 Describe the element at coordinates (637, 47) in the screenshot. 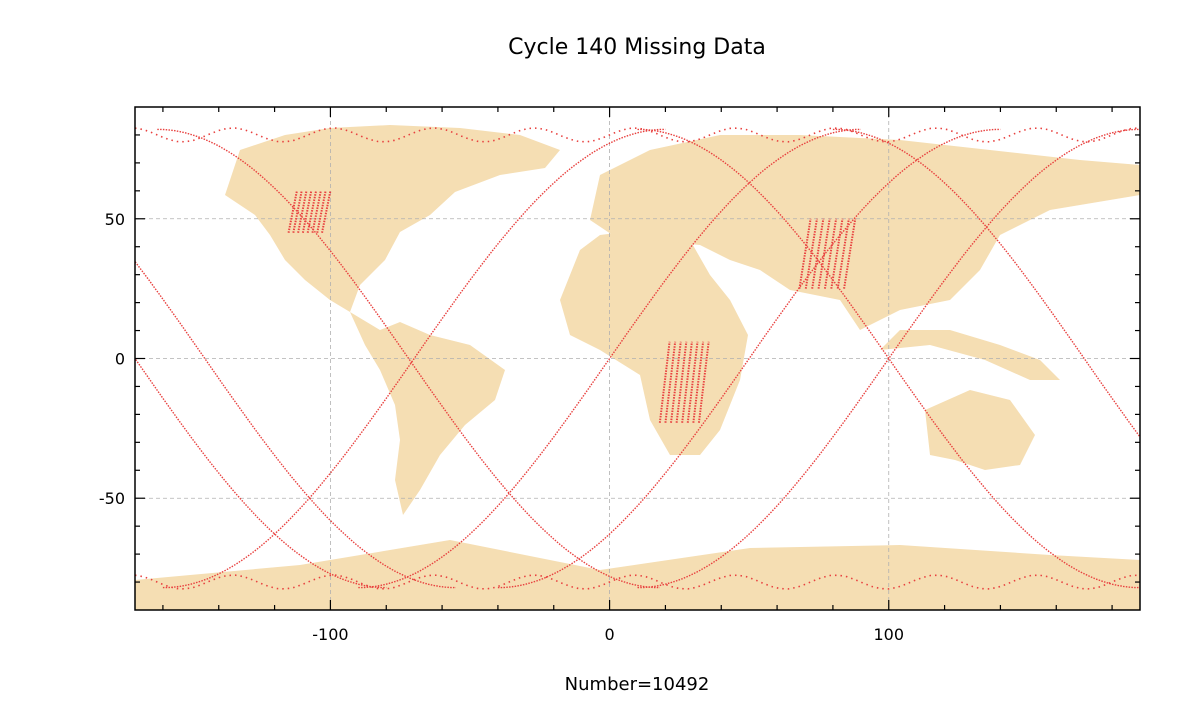

I see `chart-title: Cycle 140 Missing Data` at that location.